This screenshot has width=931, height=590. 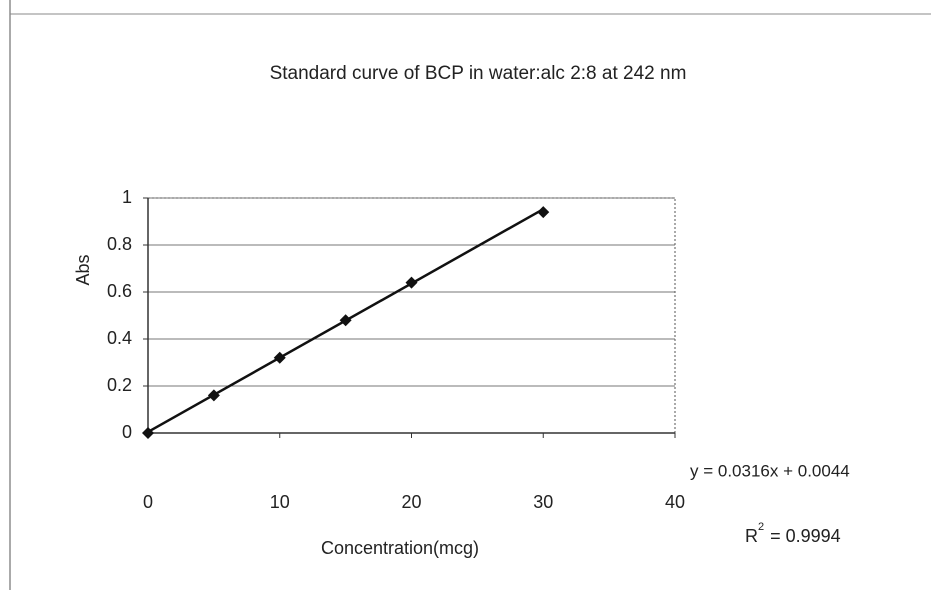 I want to click on r-squared-sup: 2, so click(x=761, y=527).